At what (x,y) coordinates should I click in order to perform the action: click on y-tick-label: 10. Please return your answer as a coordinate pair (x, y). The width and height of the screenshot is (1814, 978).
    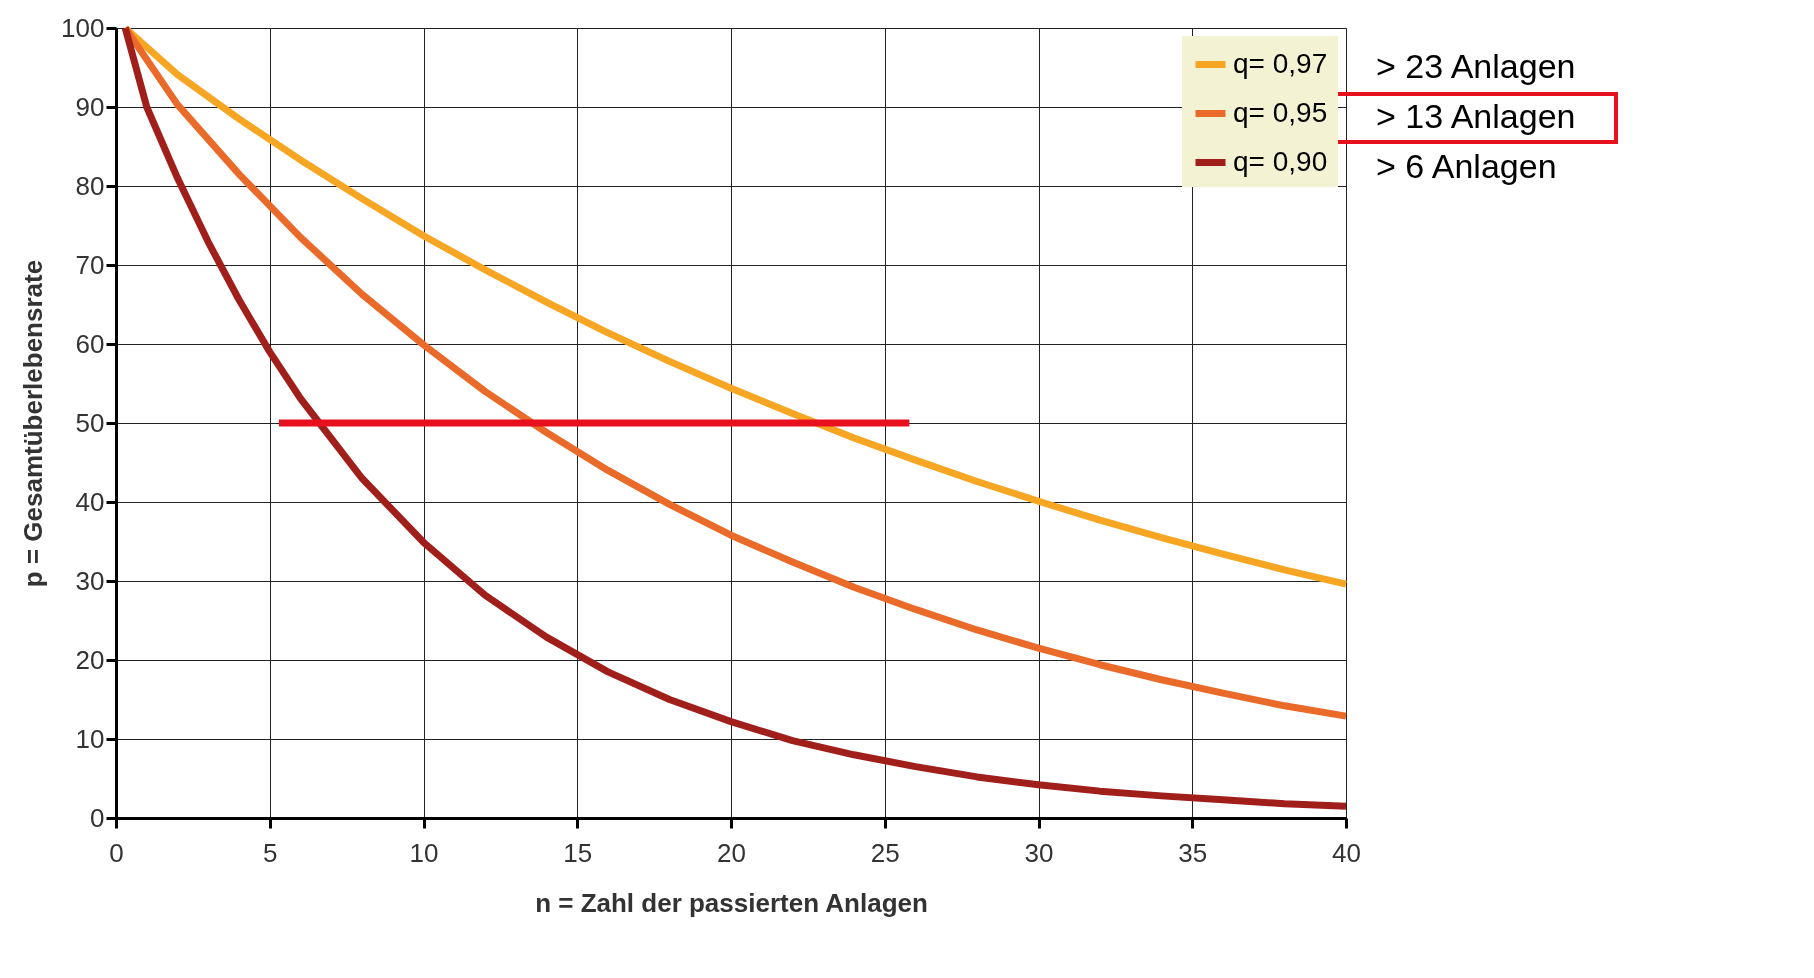
    Looking at the image, I should click on (90, 738).